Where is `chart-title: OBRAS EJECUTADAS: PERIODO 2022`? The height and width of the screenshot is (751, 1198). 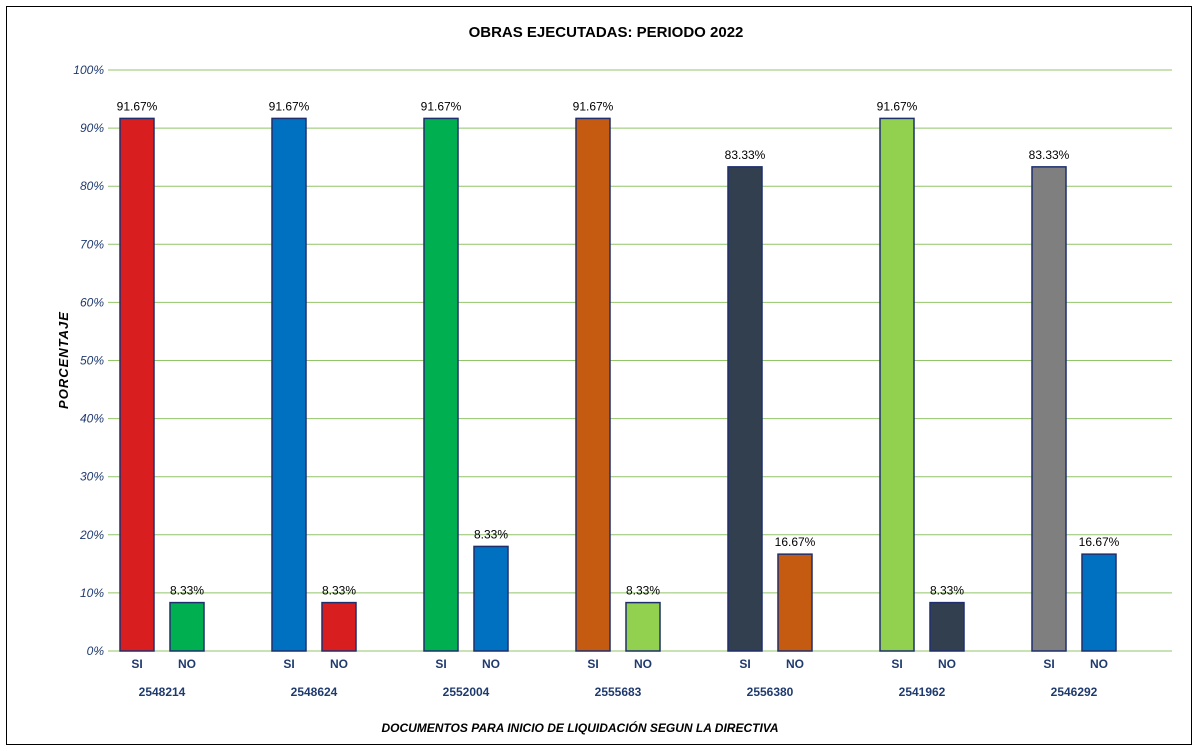
chart-title: OBRAS EJECUTADAS: PERIODO 2022 is located at coordinates (606, 32).